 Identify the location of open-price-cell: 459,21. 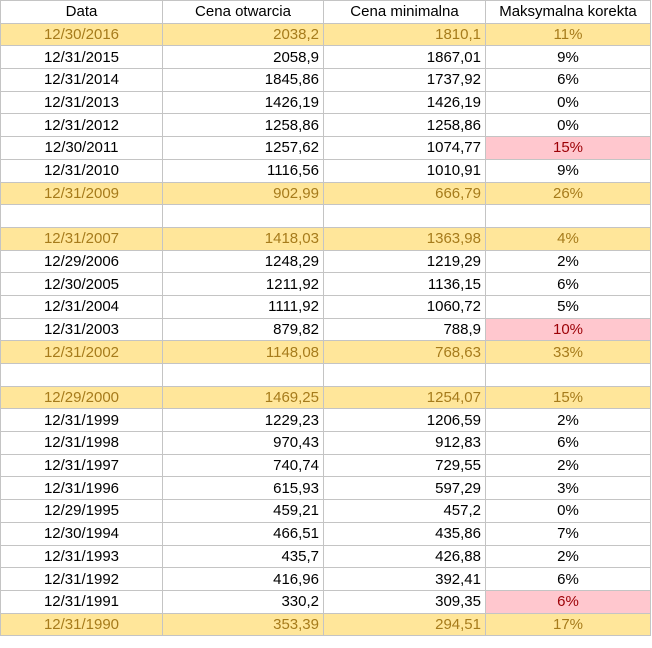
(243, 511).